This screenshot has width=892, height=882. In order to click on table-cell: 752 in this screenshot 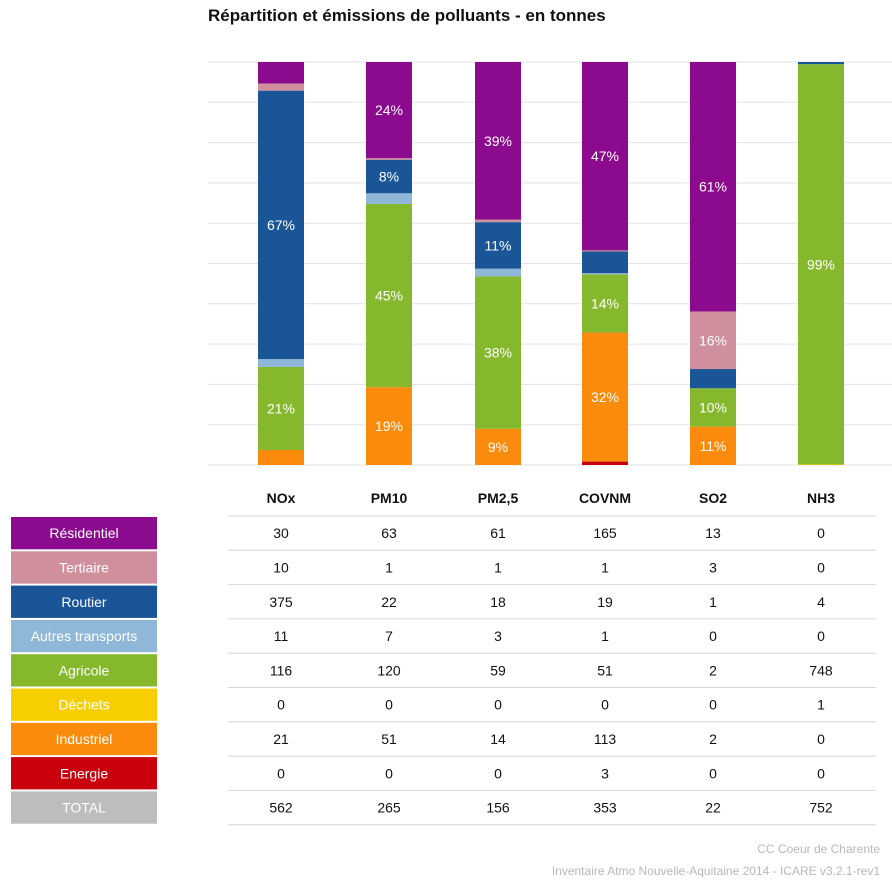, I will do `click(821, 808)`.